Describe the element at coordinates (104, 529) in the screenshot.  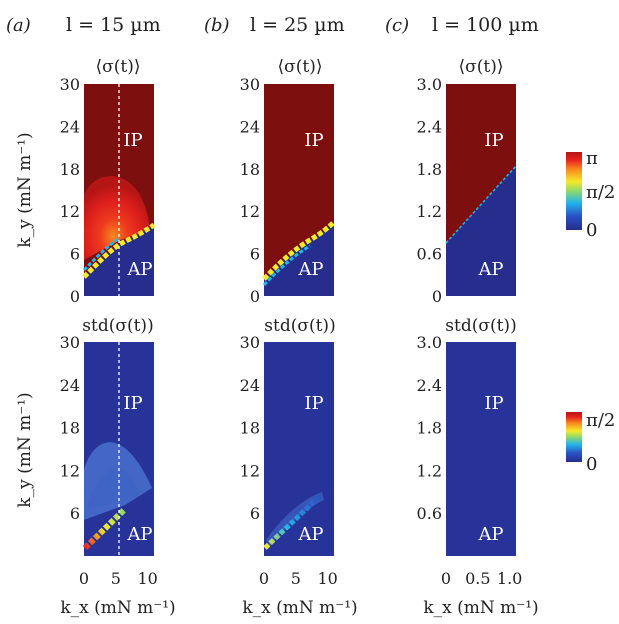
I see `std-diagonal` at that location.